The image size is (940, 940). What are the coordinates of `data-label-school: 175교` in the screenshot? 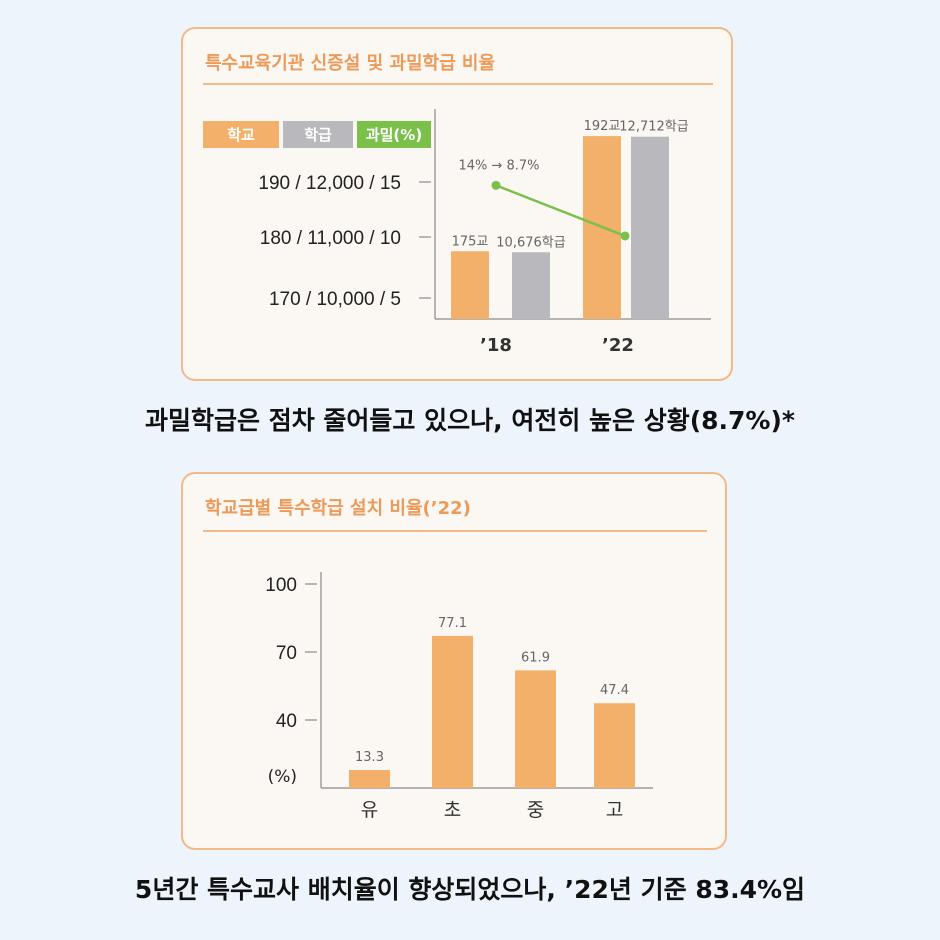 It's located at (470, 241).